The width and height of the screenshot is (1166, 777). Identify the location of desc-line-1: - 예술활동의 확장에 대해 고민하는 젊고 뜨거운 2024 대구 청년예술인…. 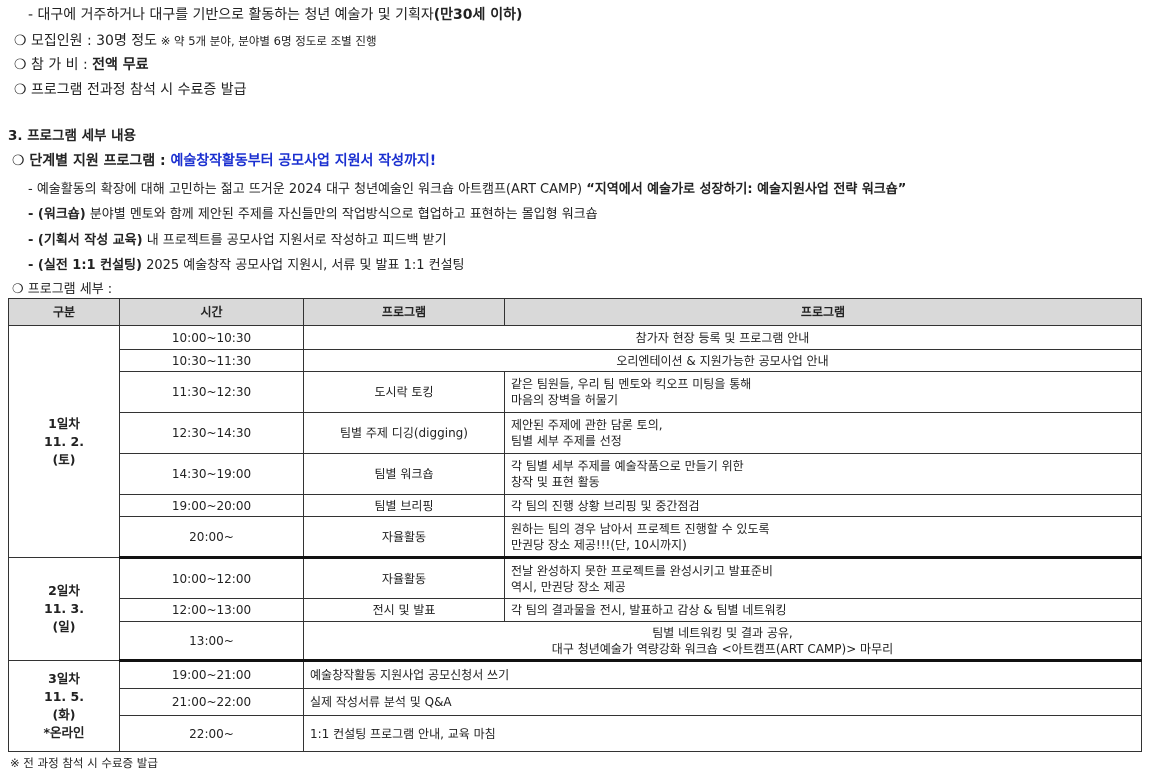
(467, 187).